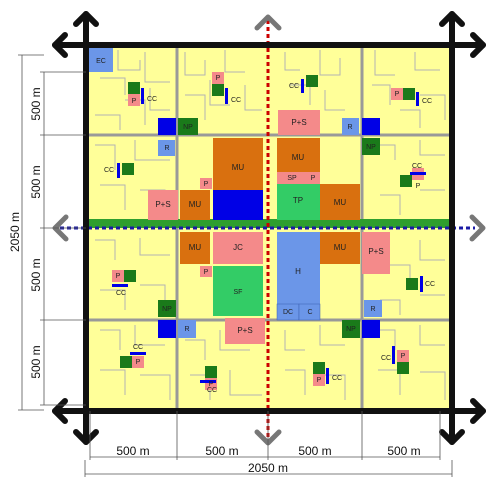 Image resolution: width=489 pixels, height=479 pixels. I want to click on dimension-lines-left, so click(52, 232).